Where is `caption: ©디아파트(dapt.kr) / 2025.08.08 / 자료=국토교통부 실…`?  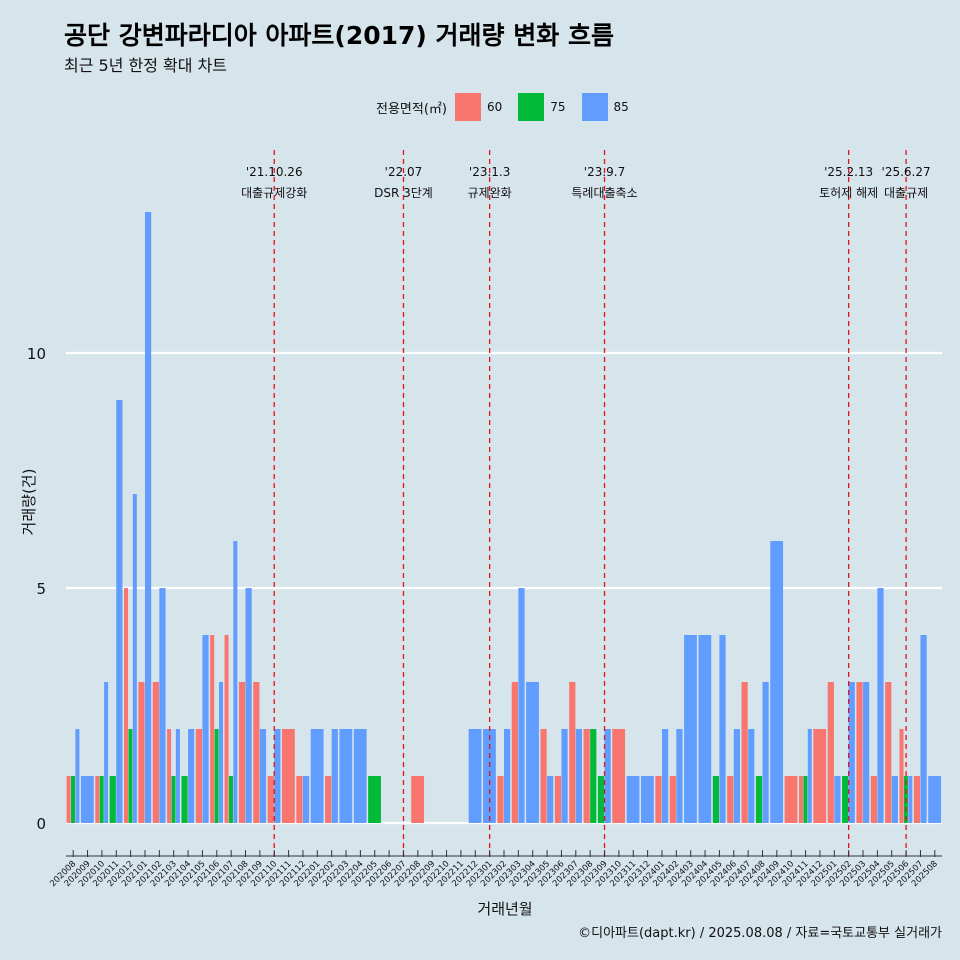 caption: ©디아파트(dapt.kr) / 2025.08.08 / 자료=국토교통부 실… is located at coordinates (760, 933).